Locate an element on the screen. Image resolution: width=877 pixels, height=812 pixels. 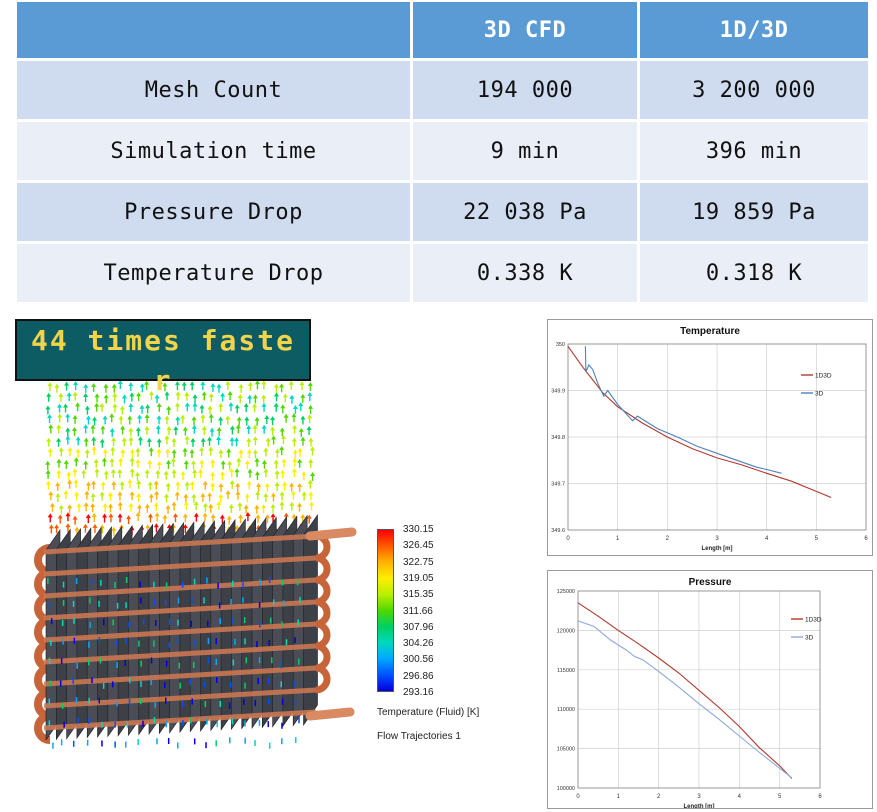
legend-value: 293.16 is located at coordinates (418, 692).